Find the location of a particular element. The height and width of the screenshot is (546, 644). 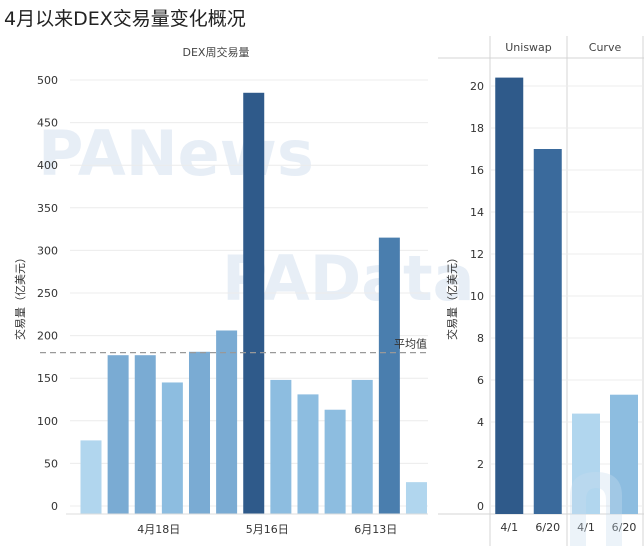

right-y-axis-label: 交易量（亿美元） is located at coordinates (452, 296).